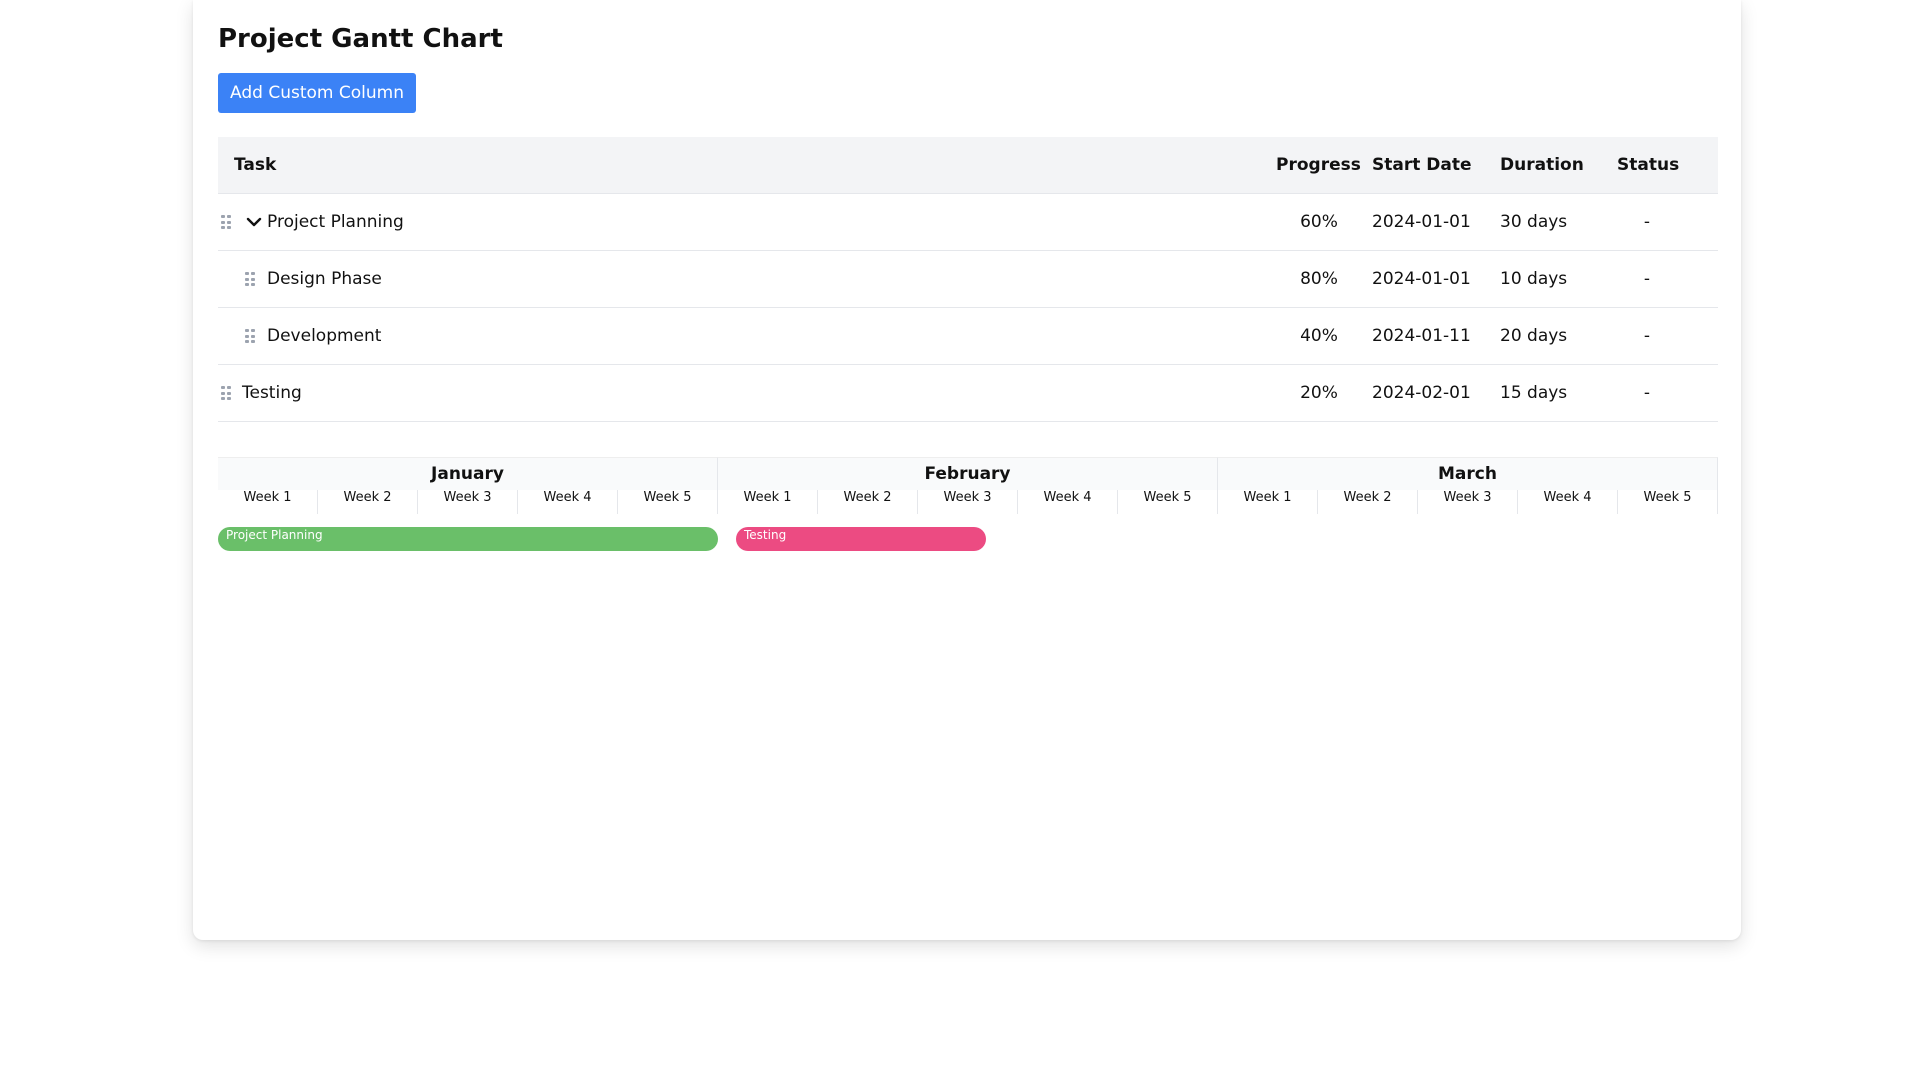 The height and width of the screenshot is (1080, 1920). I want to click on column-header-status: Status, so click(1648, 165).